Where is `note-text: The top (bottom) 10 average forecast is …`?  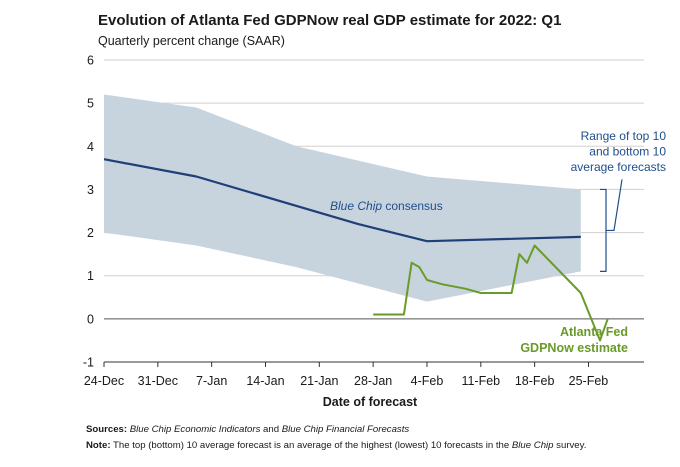
note-text: The top (bottom) 10 average forecast is … is located at coordinates (311, 445).